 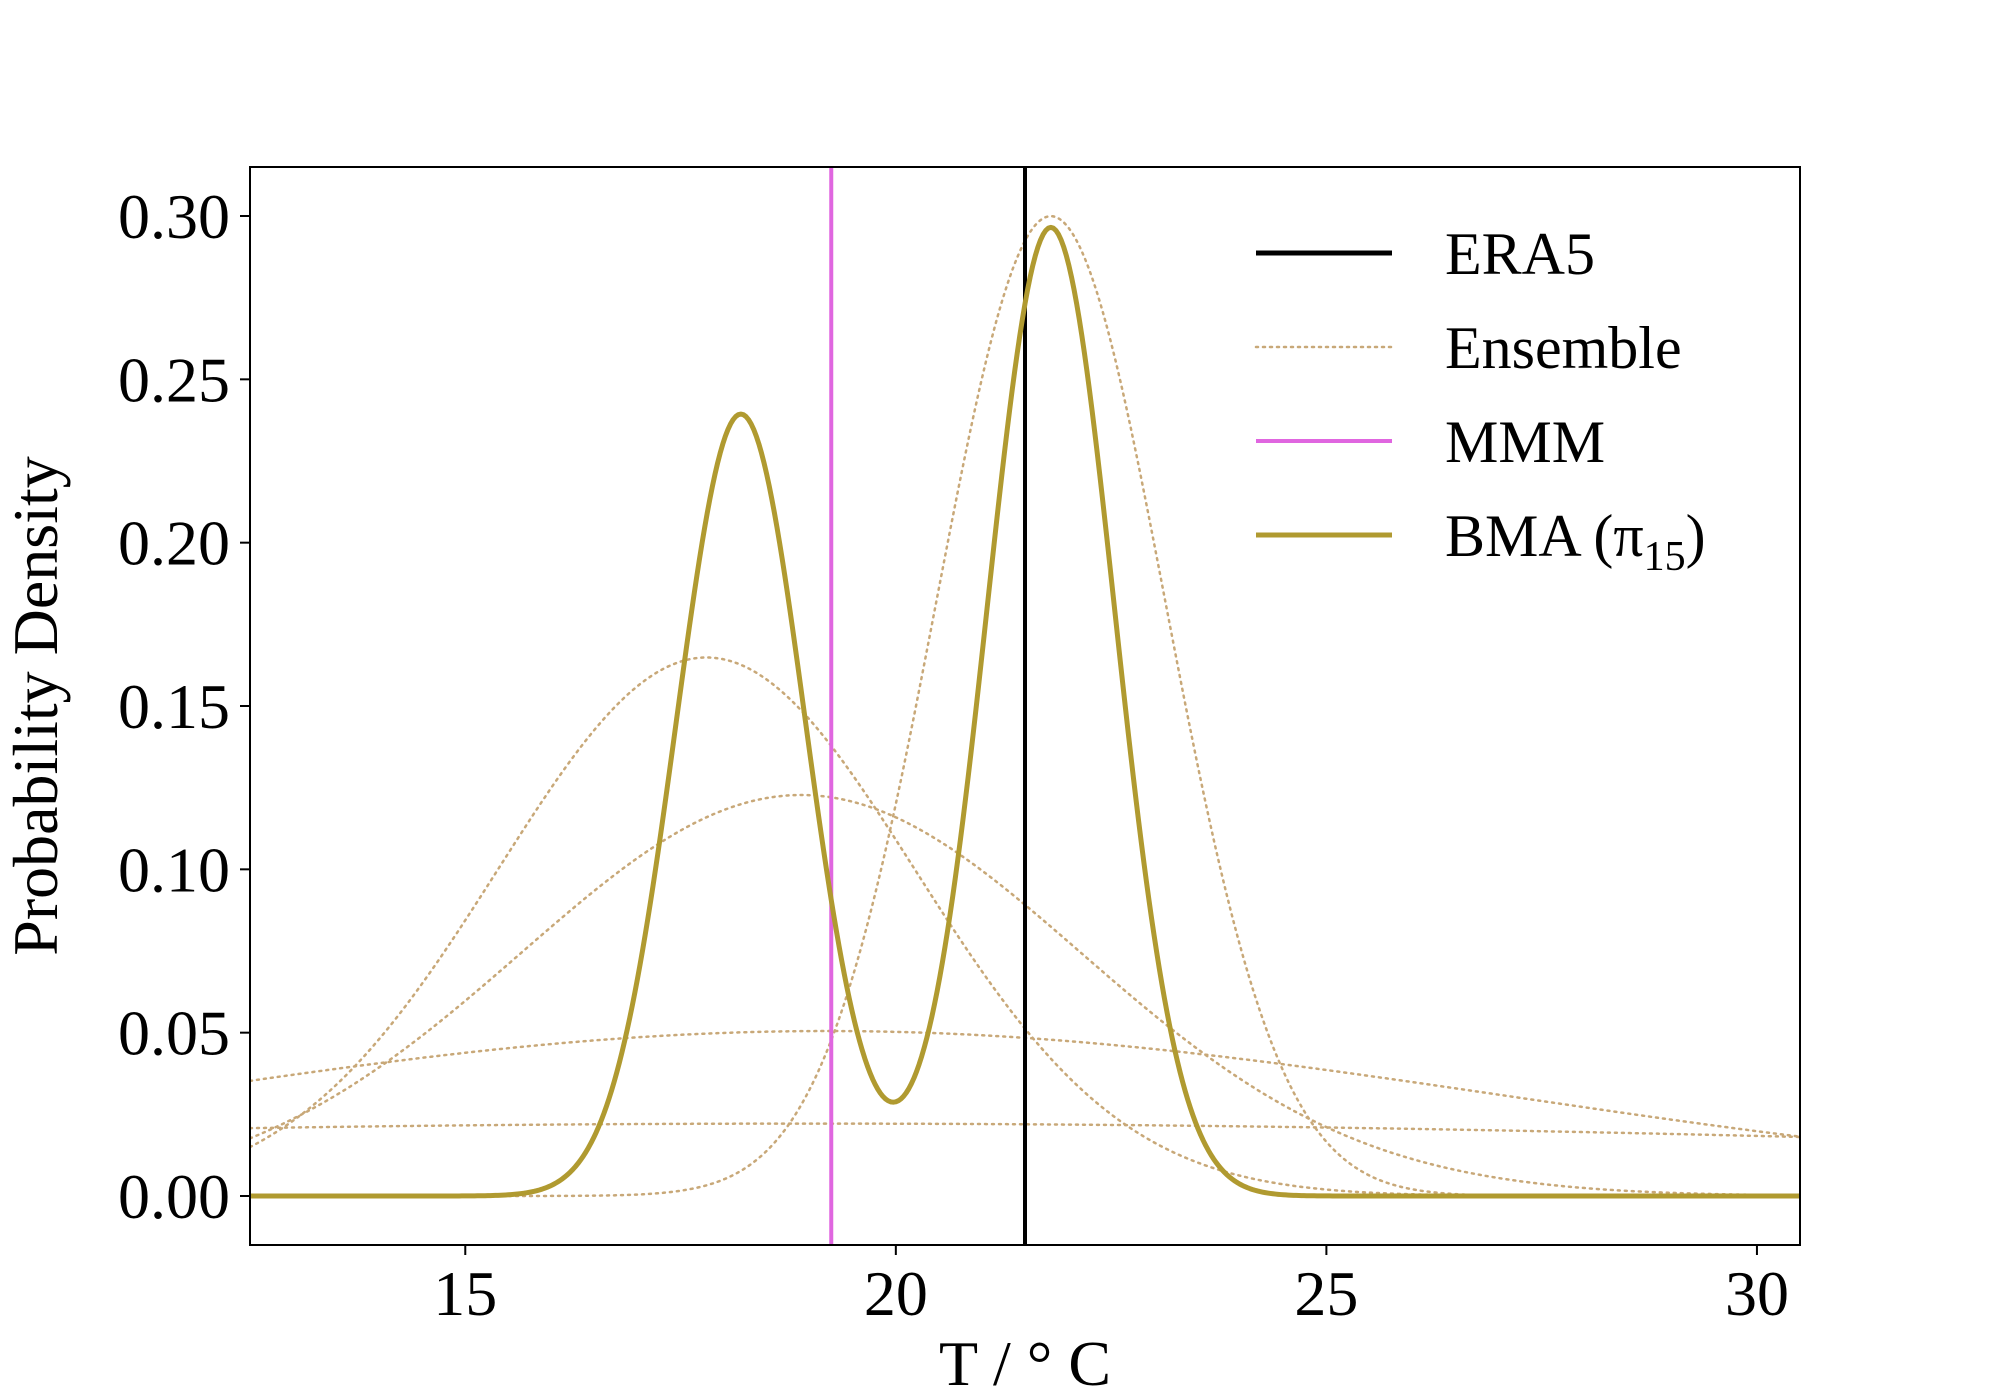 What do you see at coordinates (465, 1293) in the screenshot?
I see `x-tick-label: 15` at bounding box center [465, 1293].